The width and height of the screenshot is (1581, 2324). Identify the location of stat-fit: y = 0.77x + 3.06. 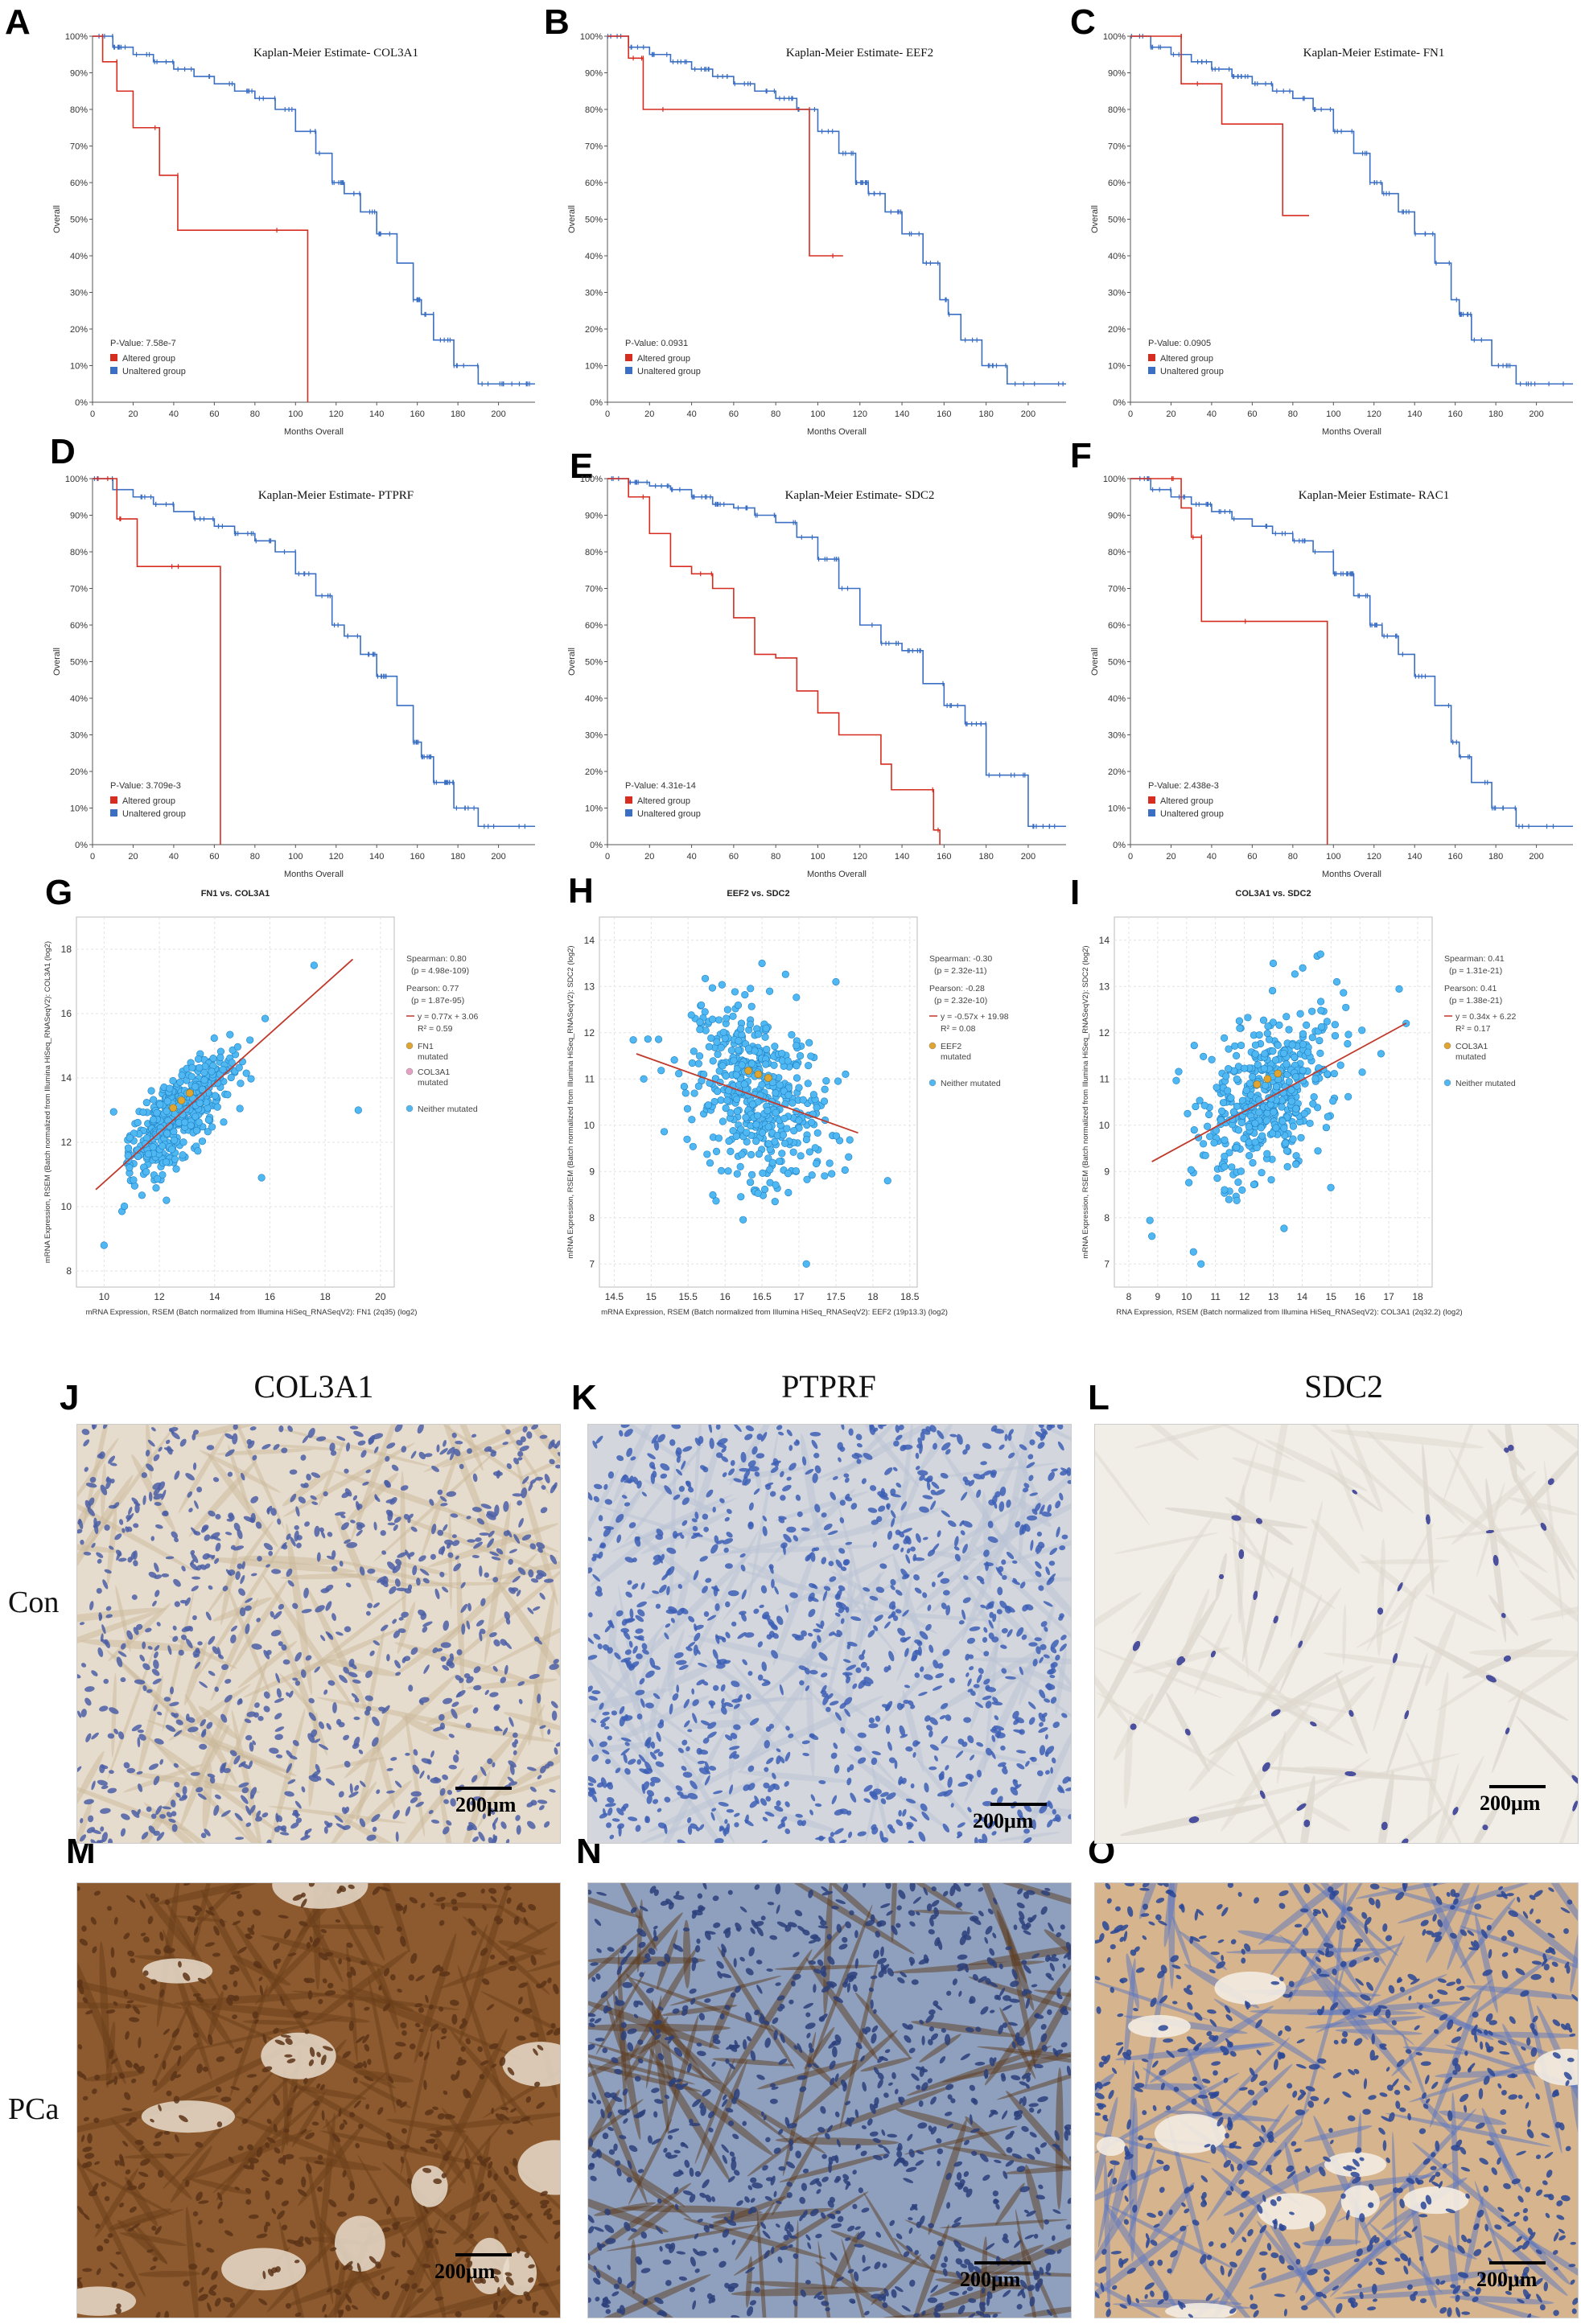
(448, 1017).